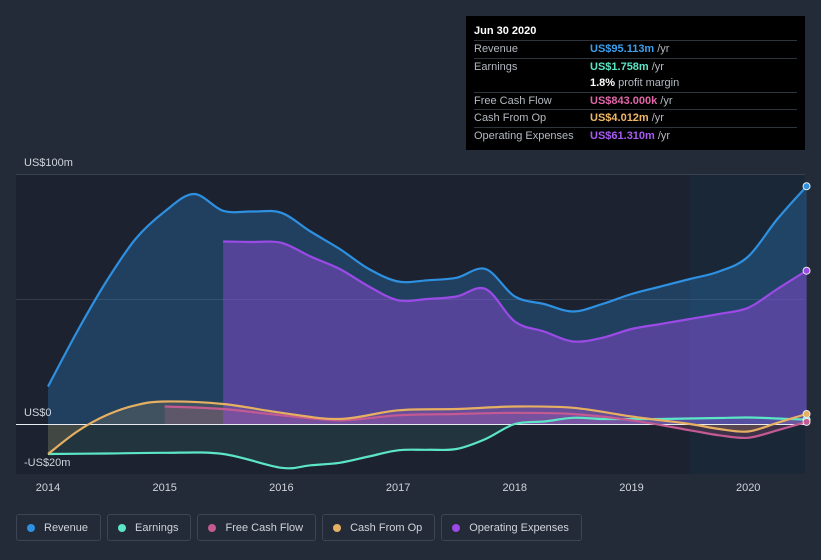 Image resolution: width=821 pixels, height=560 pixels. I want to click on tooltip-row-label: Operating Expenses, so click(524, 135).